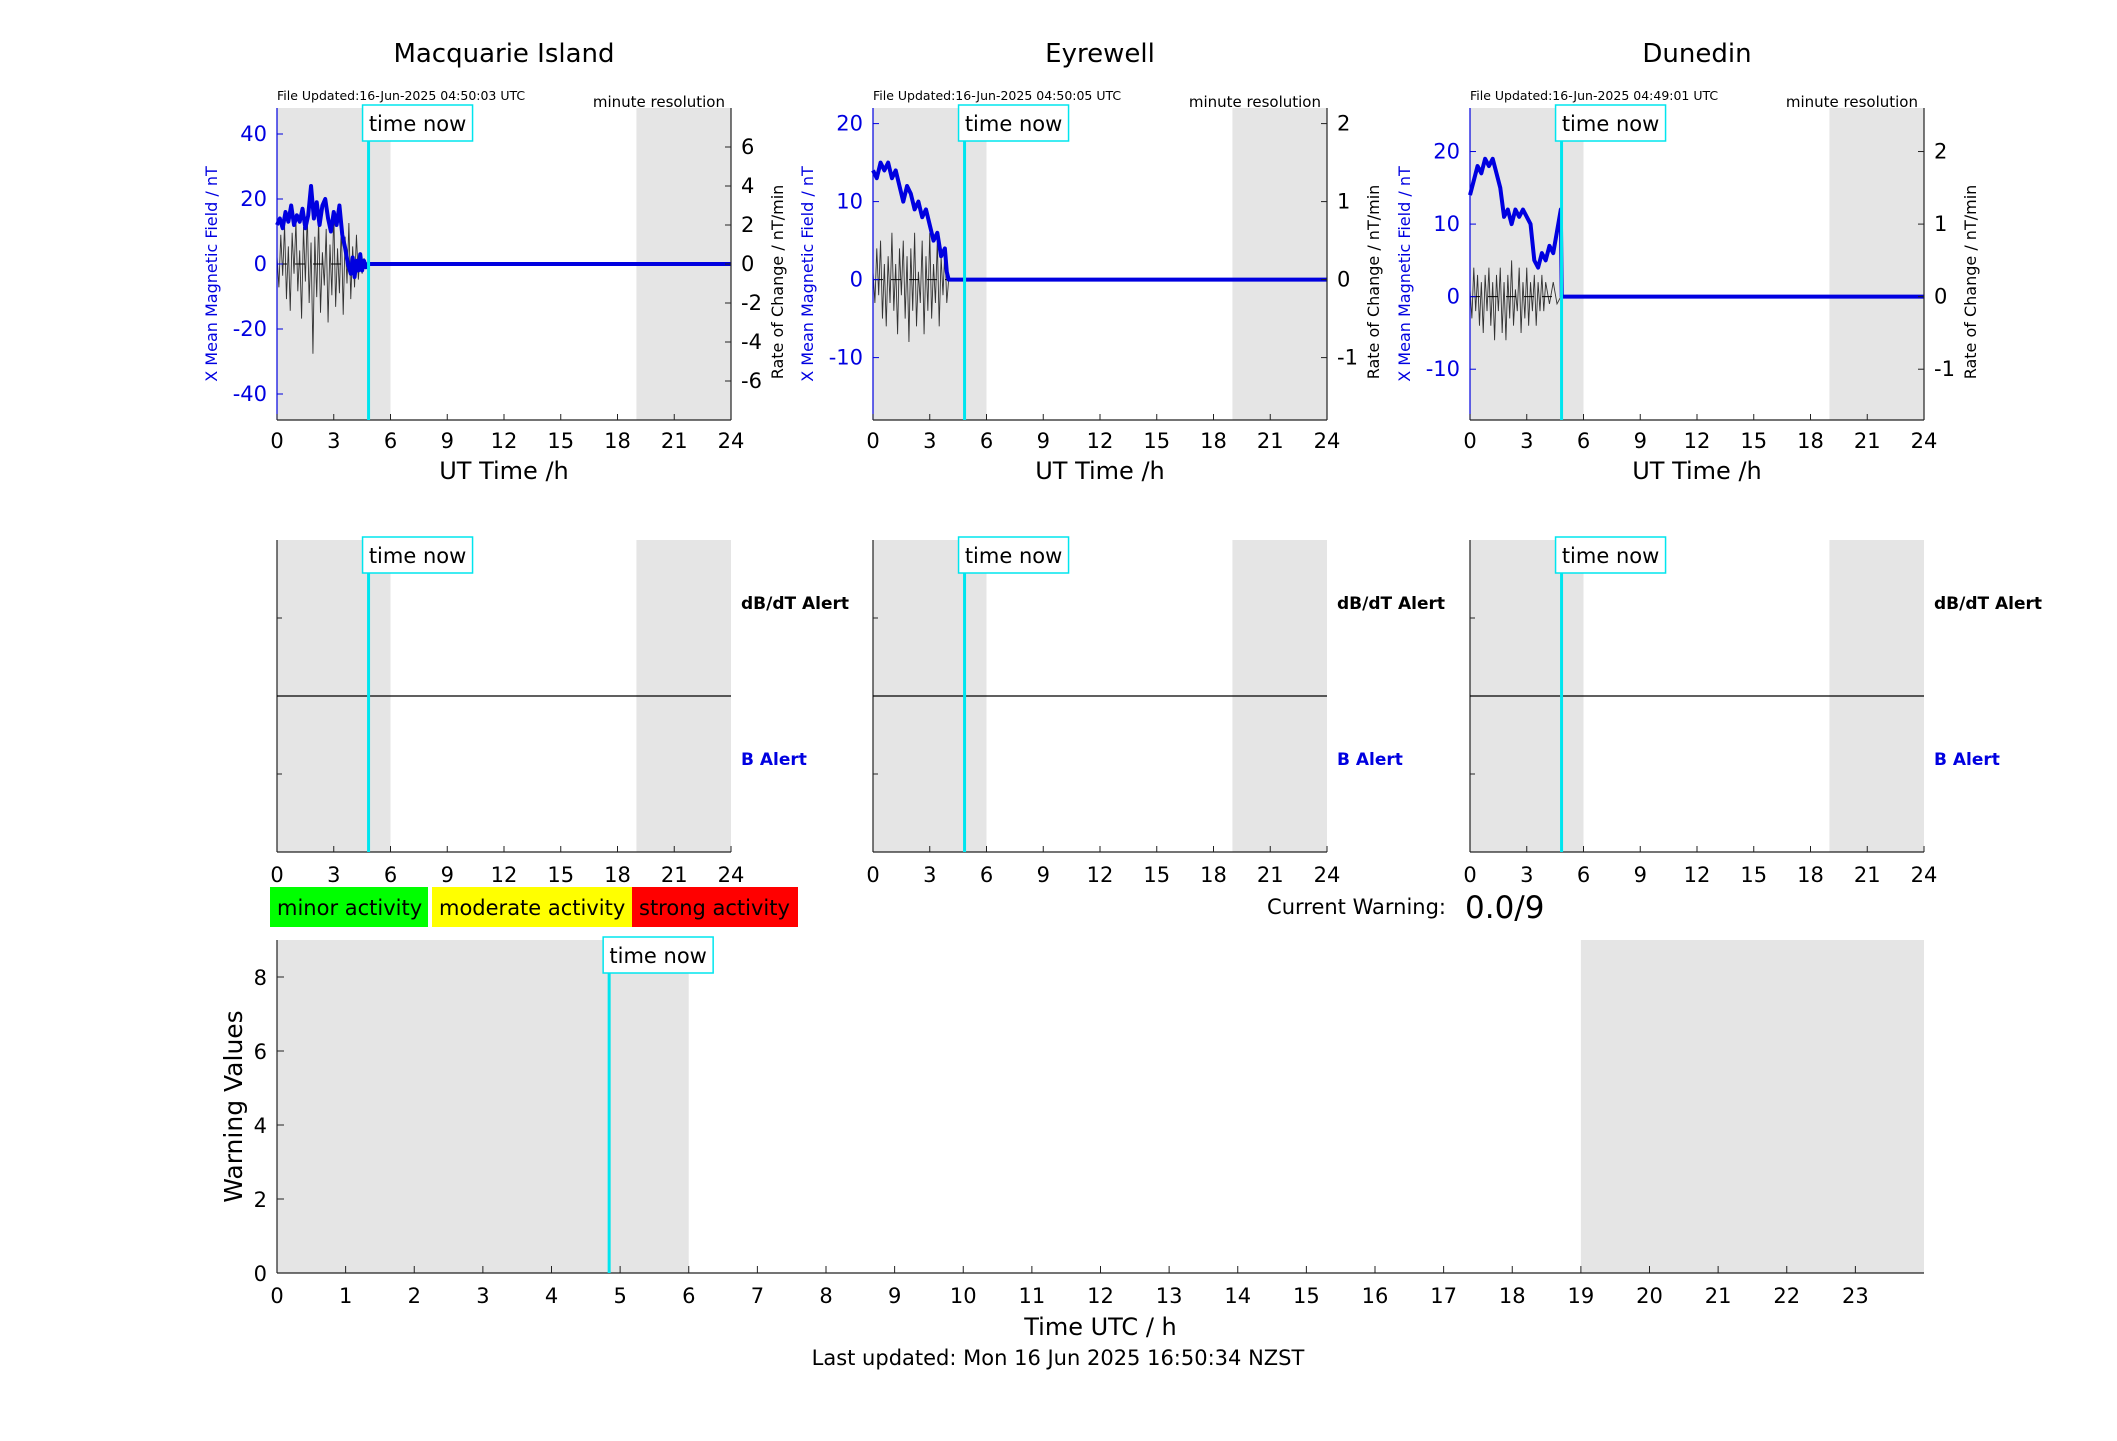 This screenshot has width=2117, height=1441. I want to click on y-tick-label: -40, so click(250, 394).